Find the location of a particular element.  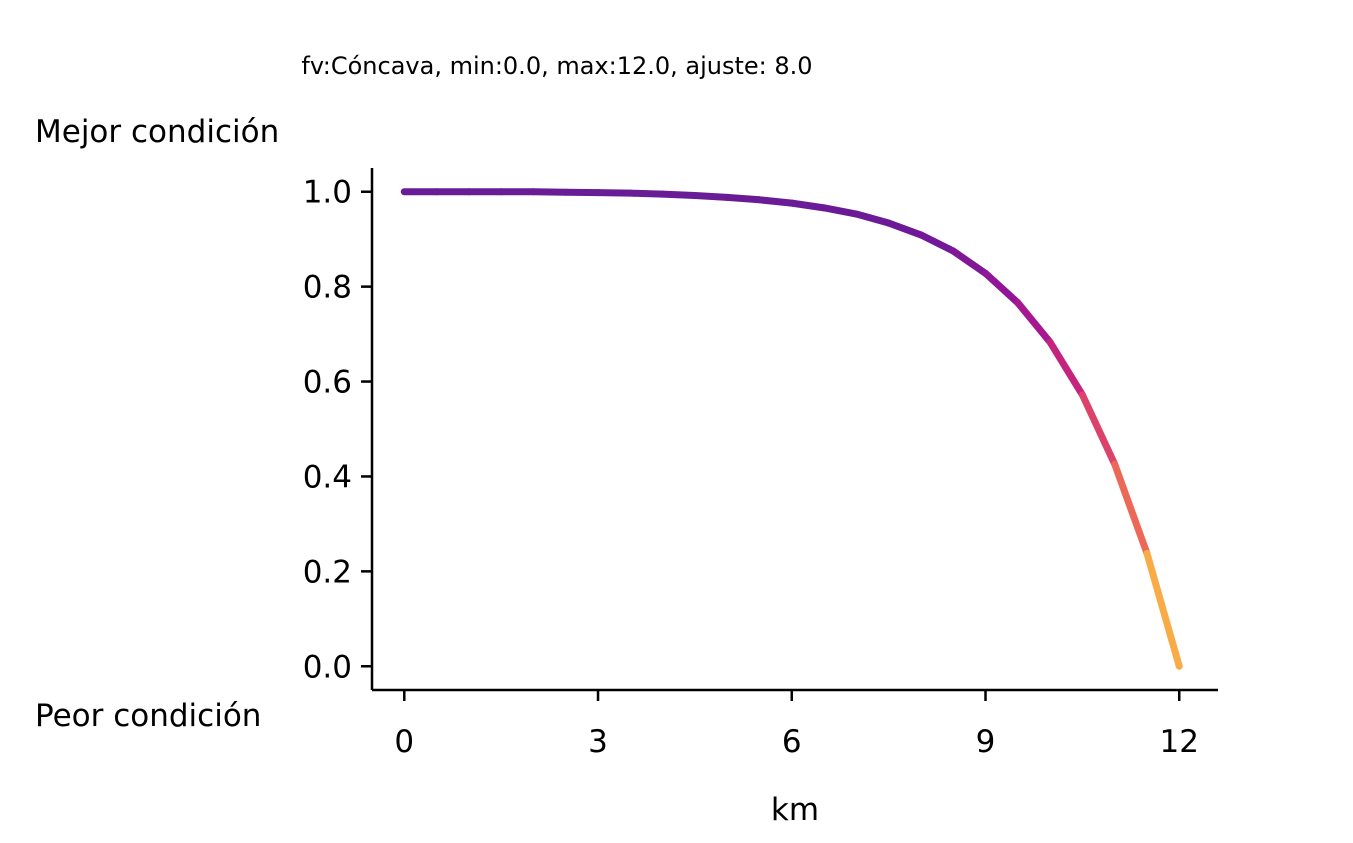

y-tick-label-0.6: 0.6 is located at coordinates (327, 383).